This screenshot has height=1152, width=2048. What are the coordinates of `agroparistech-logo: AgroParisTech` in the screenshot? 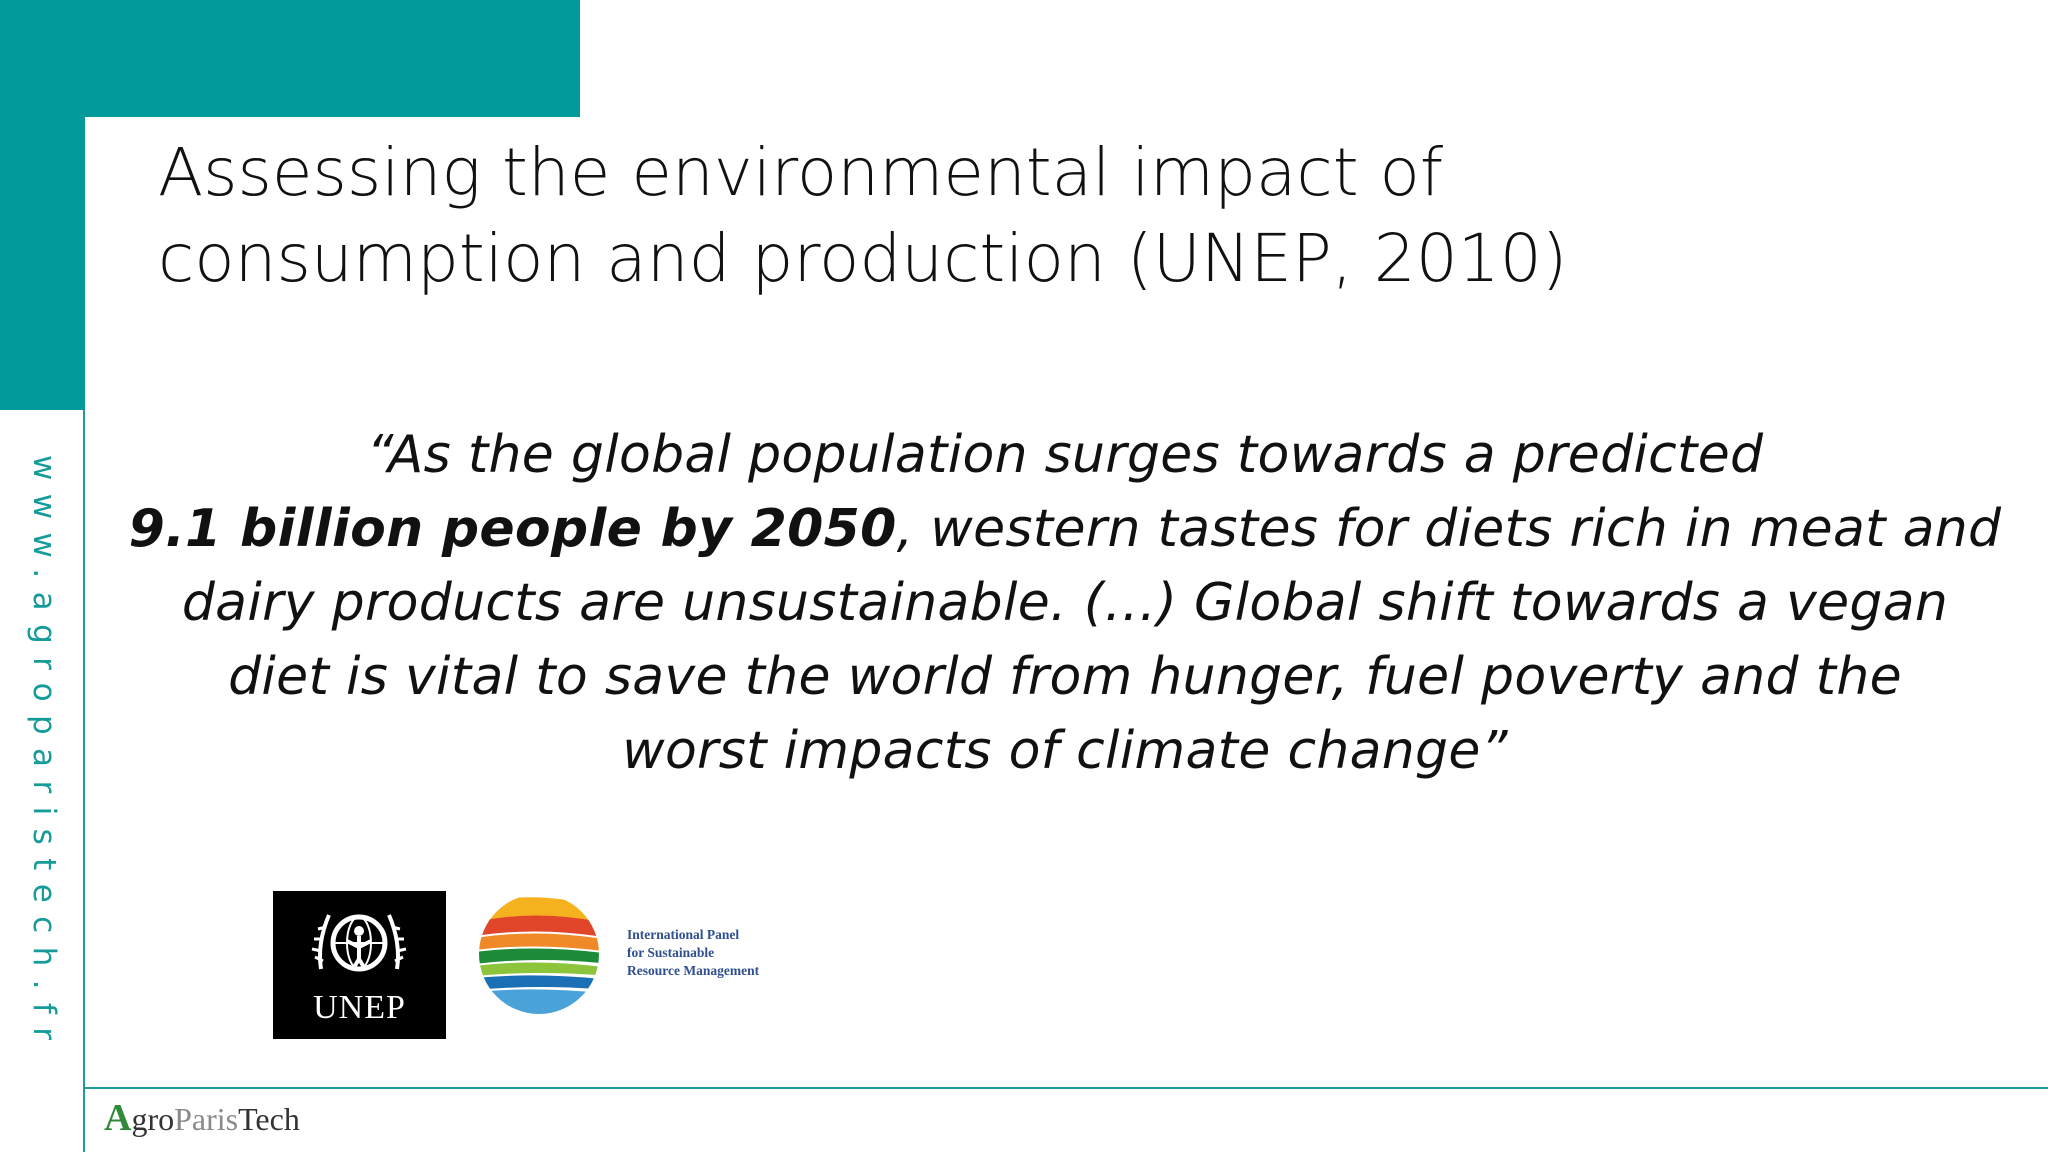 It's located at (202, 1118).